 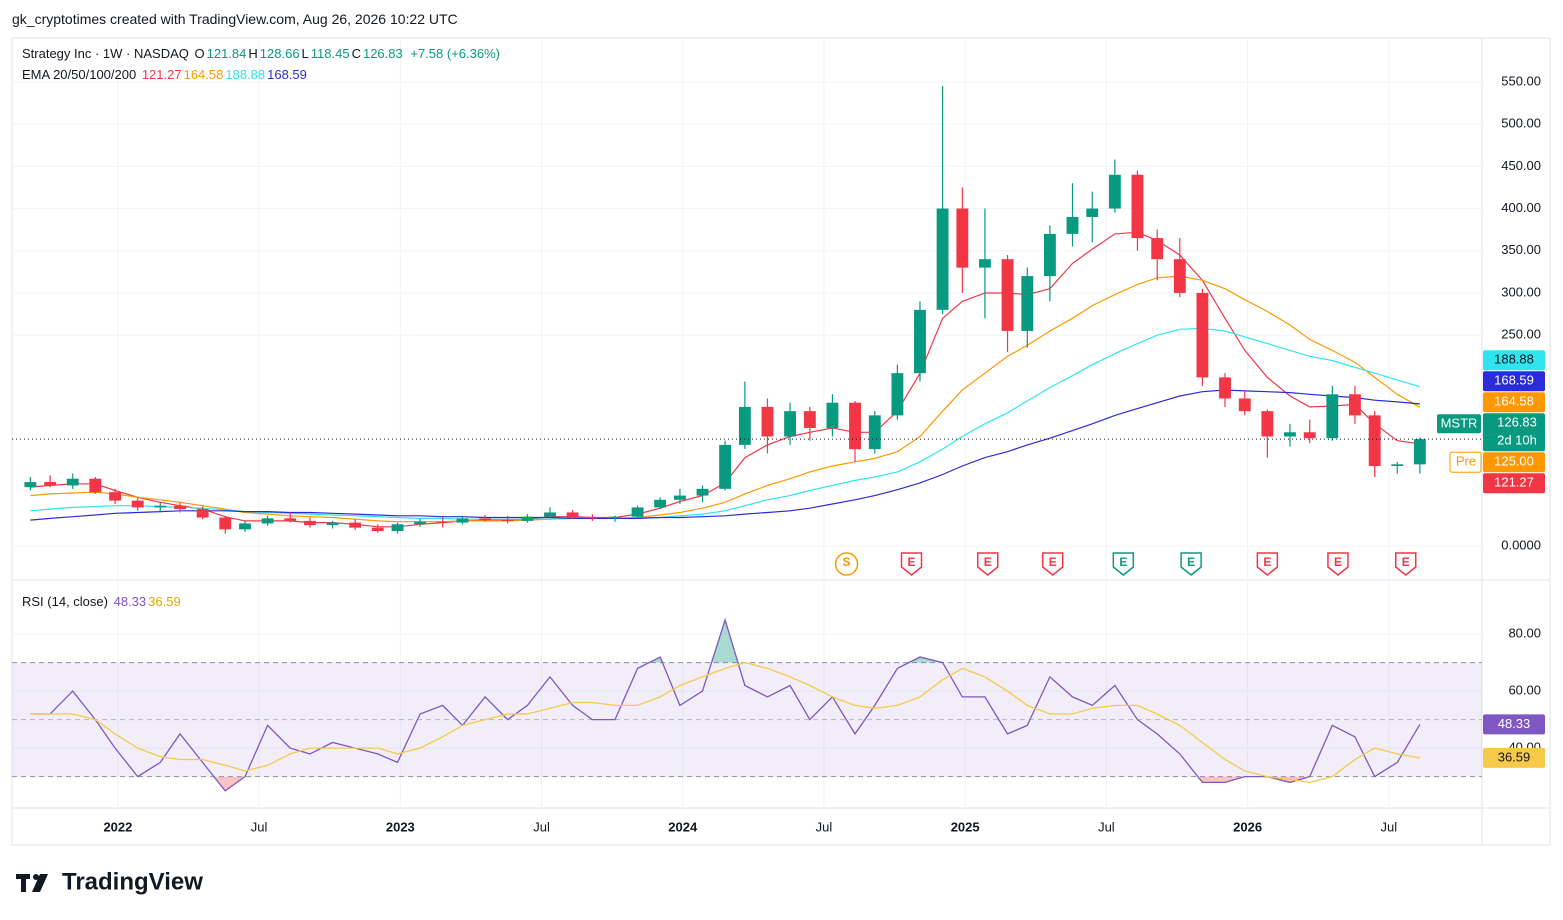 I want to click on badge-value: 121.27, so click(x=1514, y=482).